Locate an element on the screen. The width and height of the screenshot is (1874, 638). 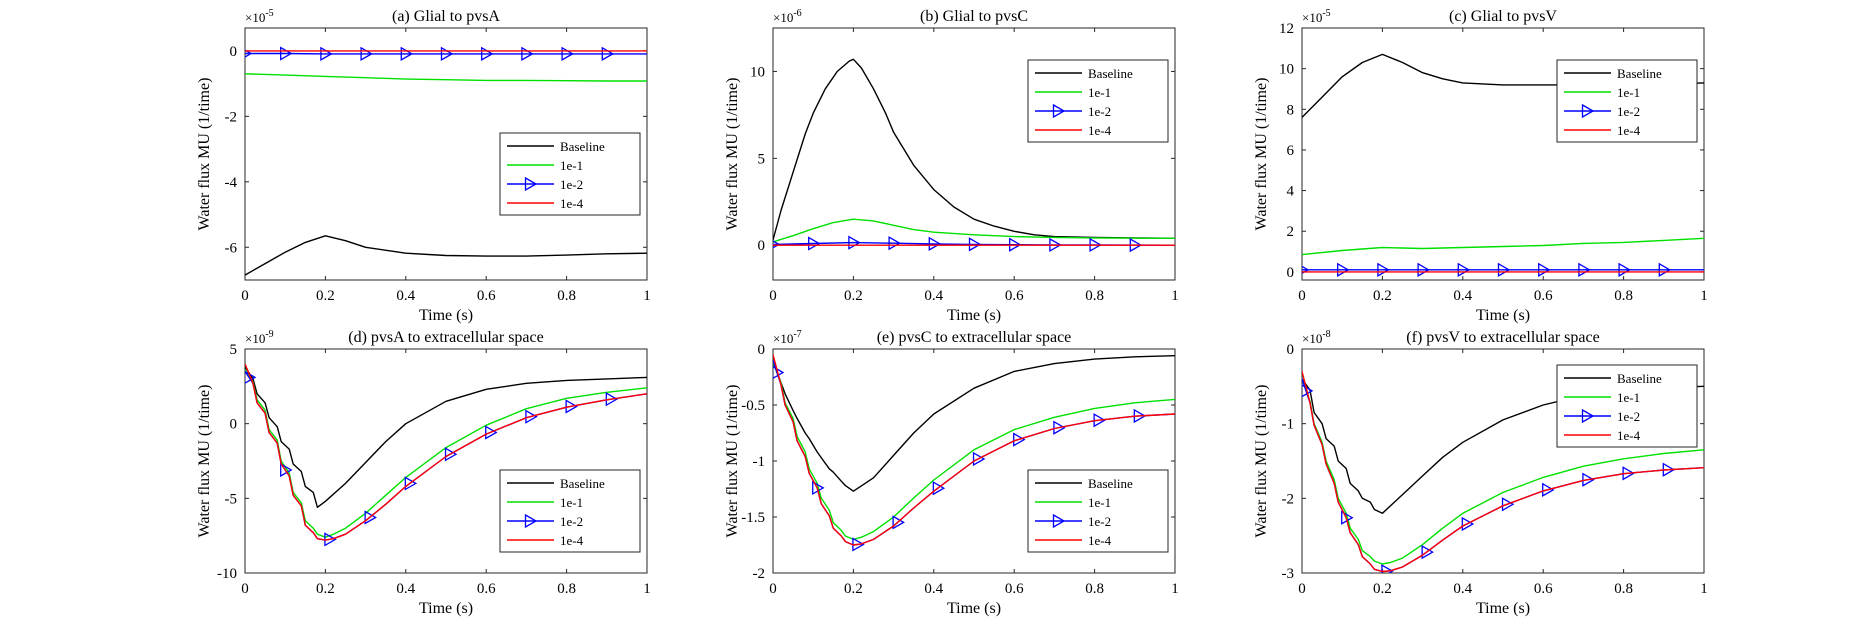
y-tick-label: -0.5 is located at coordinates (753, 406).